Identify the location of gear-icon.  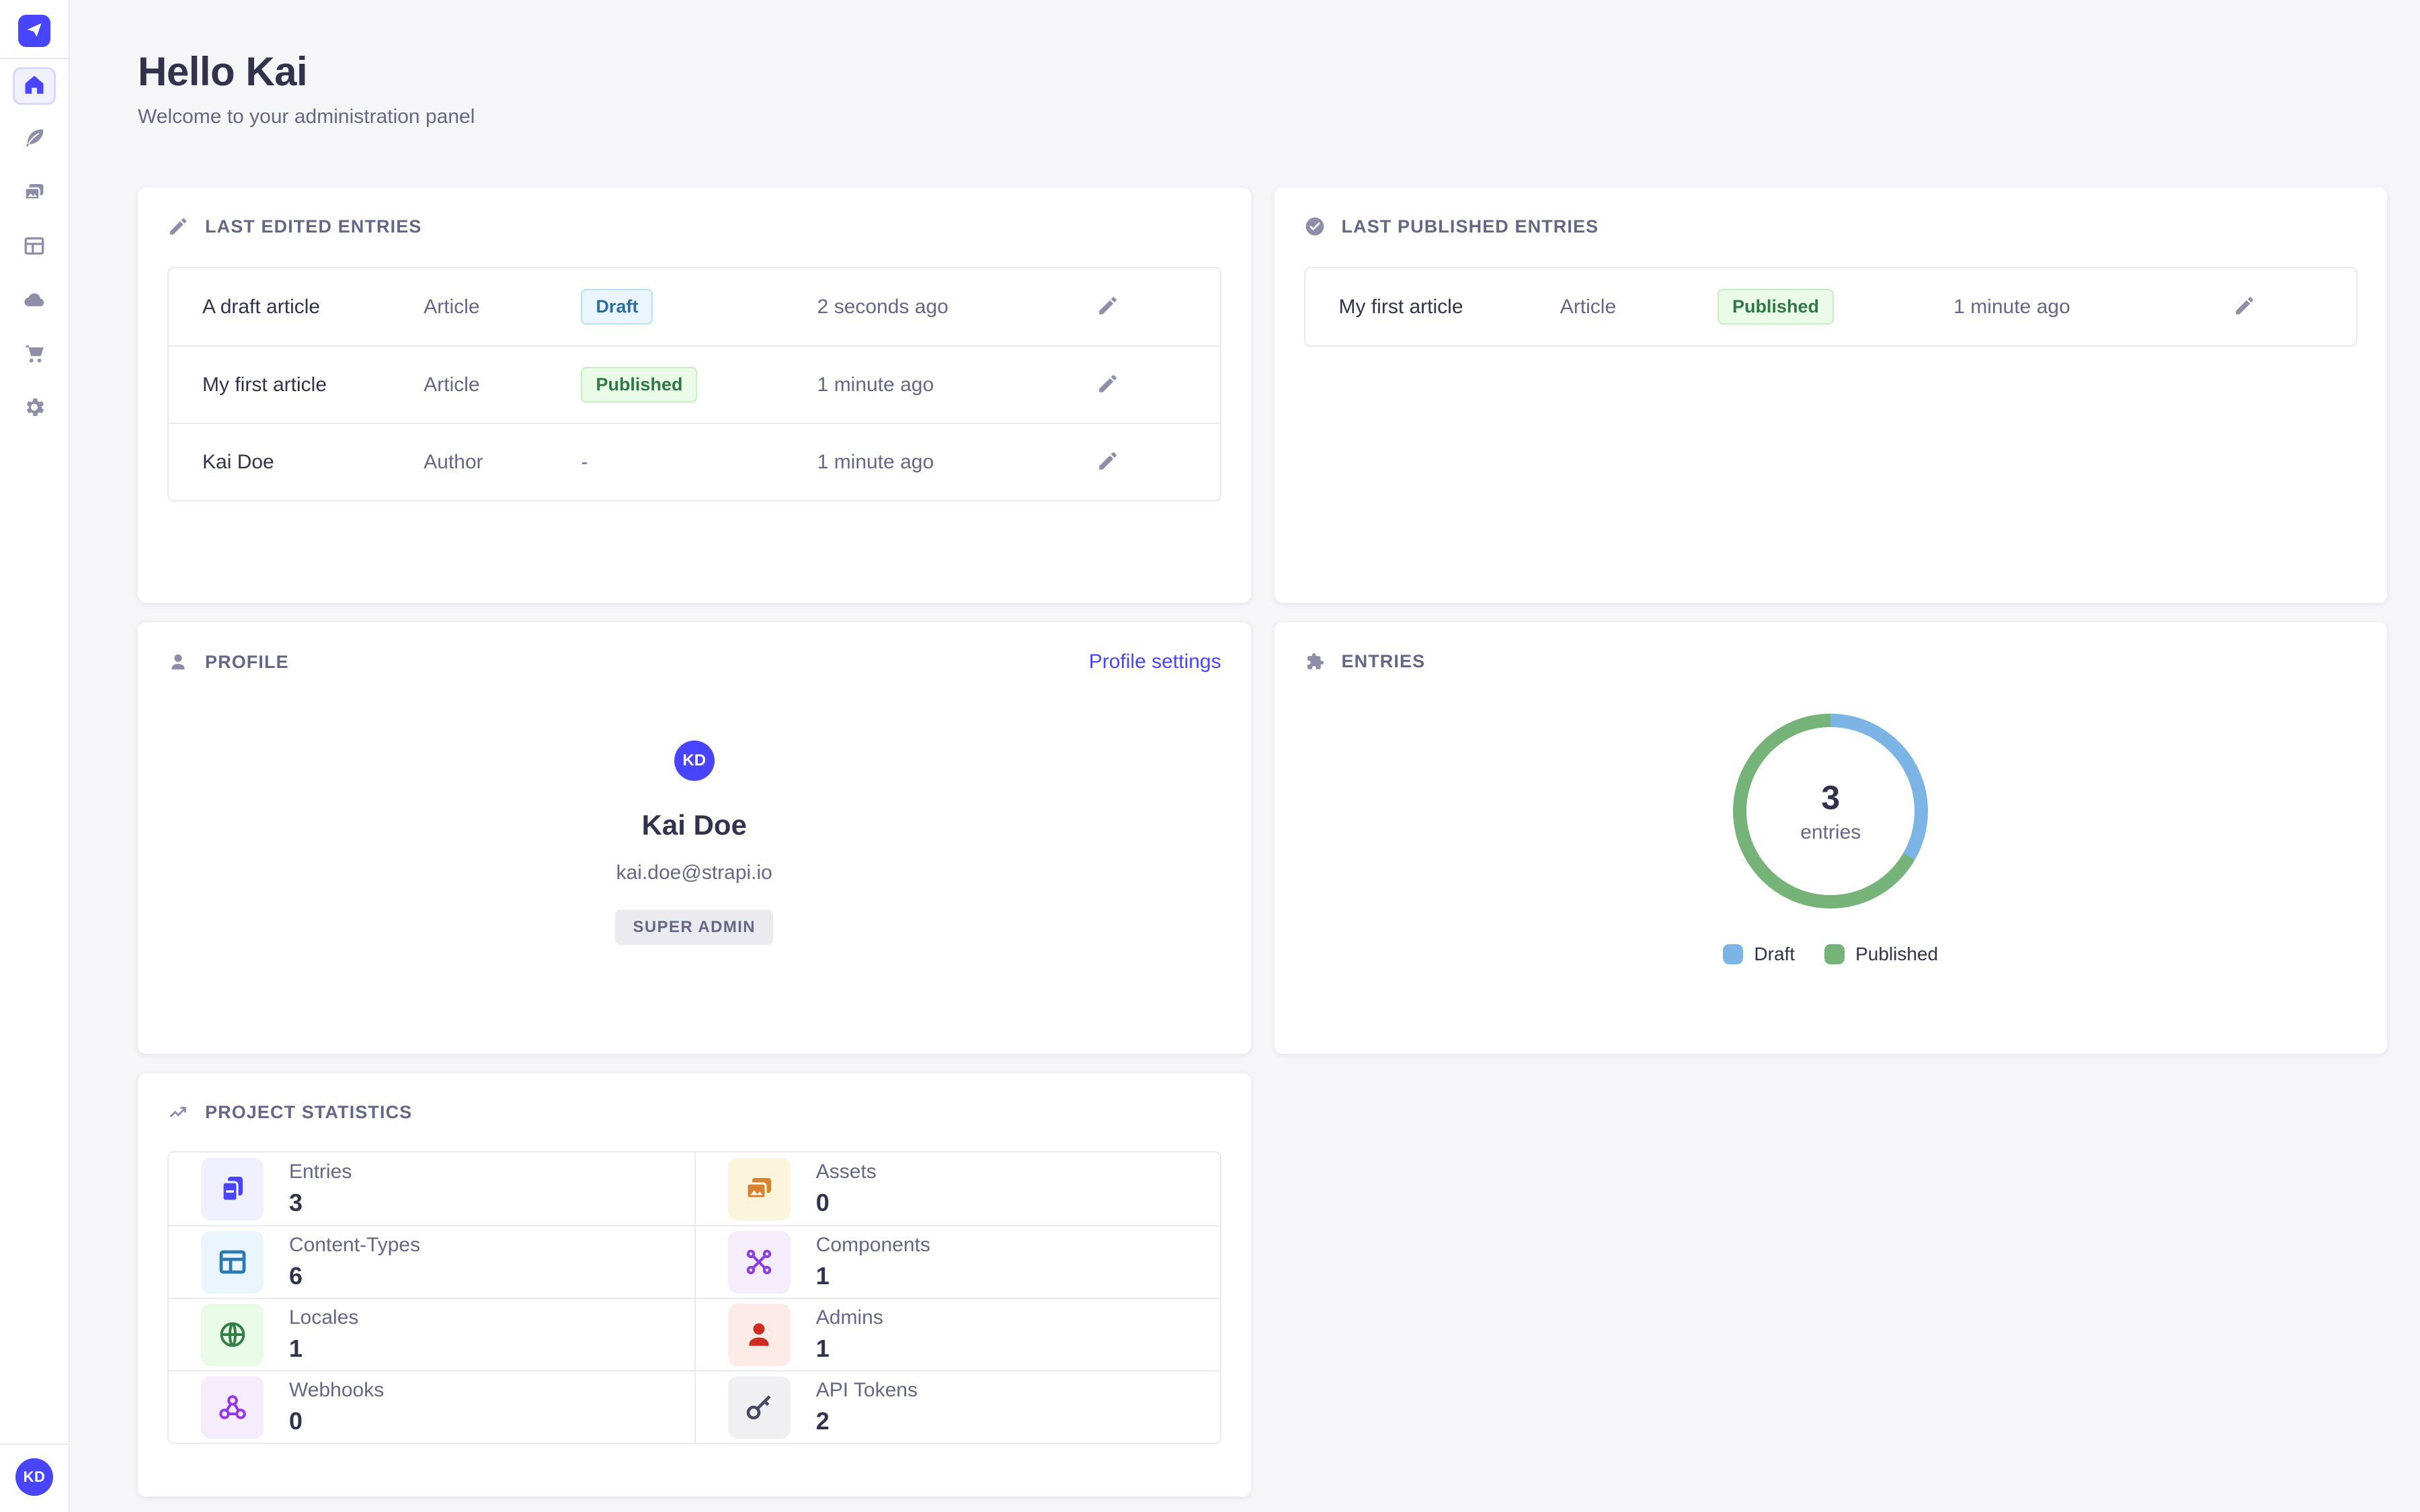
(34, 409).